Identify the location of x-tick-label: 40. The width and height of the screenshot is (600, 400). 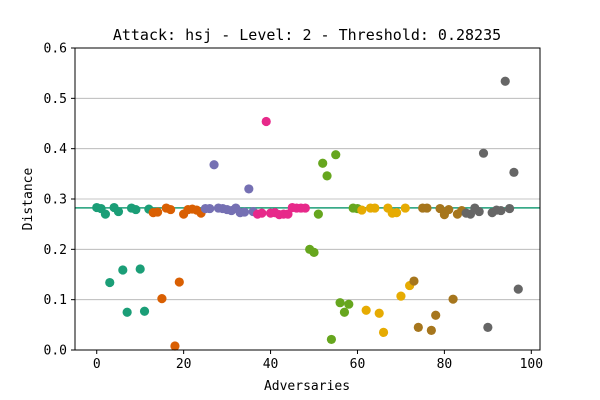
(271, 364).